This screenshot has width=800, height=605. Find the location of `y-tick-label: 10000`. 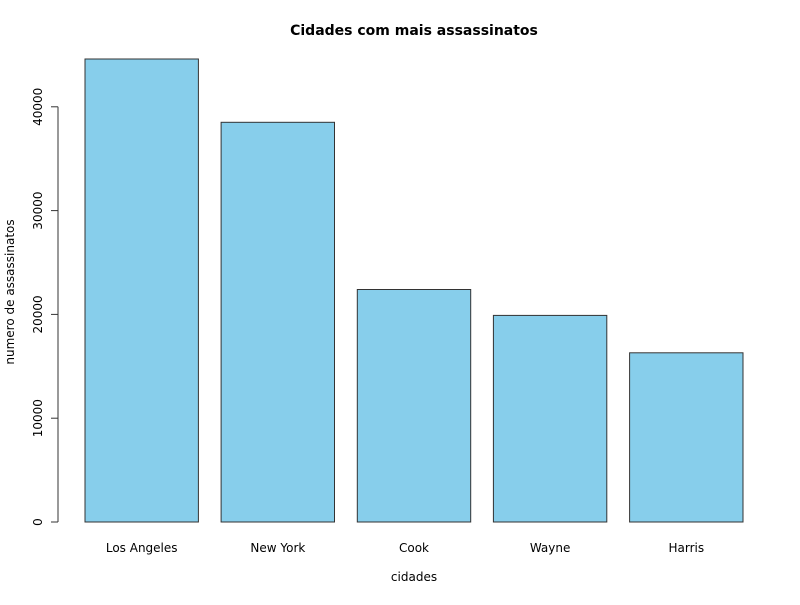

y-tick-label: 10000 is located at coordinates (38, 418).